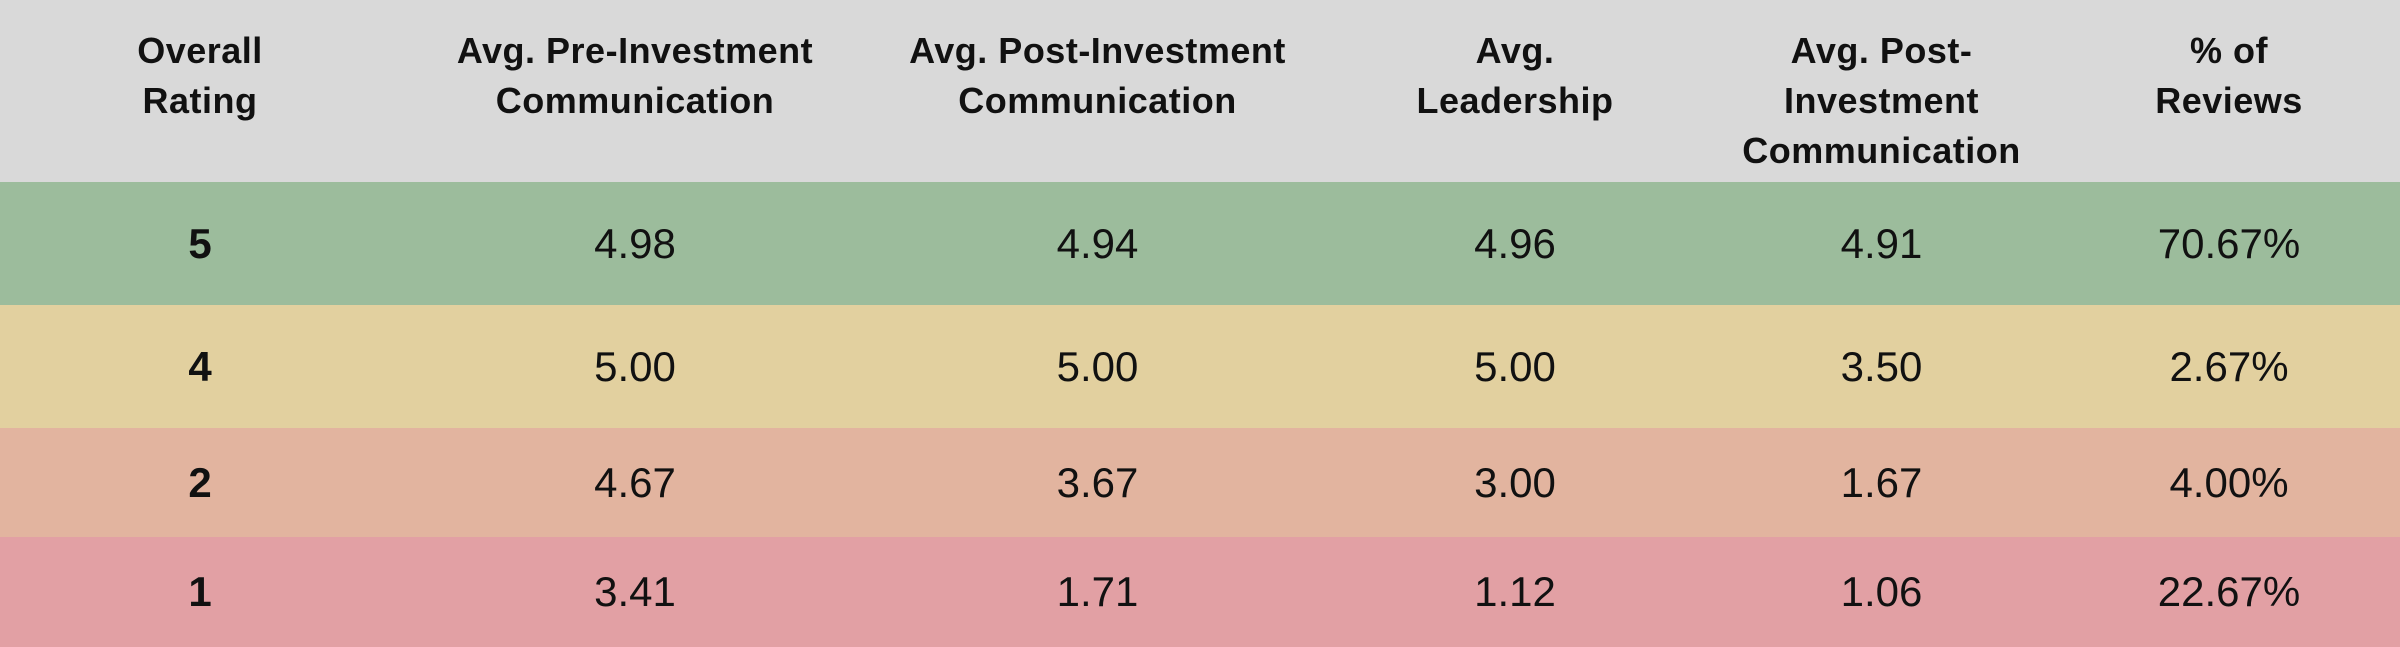  Describe the element at coordinates (1097, 366) in the screenshot. I see `cell-avg-post-investment-communication: 5.00` at that location.